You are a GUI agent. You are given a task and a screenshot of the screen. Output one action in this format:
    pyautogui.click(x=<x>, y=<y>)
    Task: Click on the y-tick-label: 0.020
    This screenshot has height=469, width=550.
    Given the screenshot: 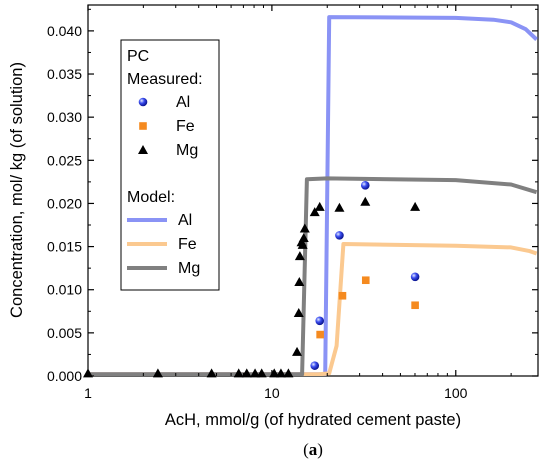 What is the action you would take?
    pyautogui.click(x=64, y=203)
    